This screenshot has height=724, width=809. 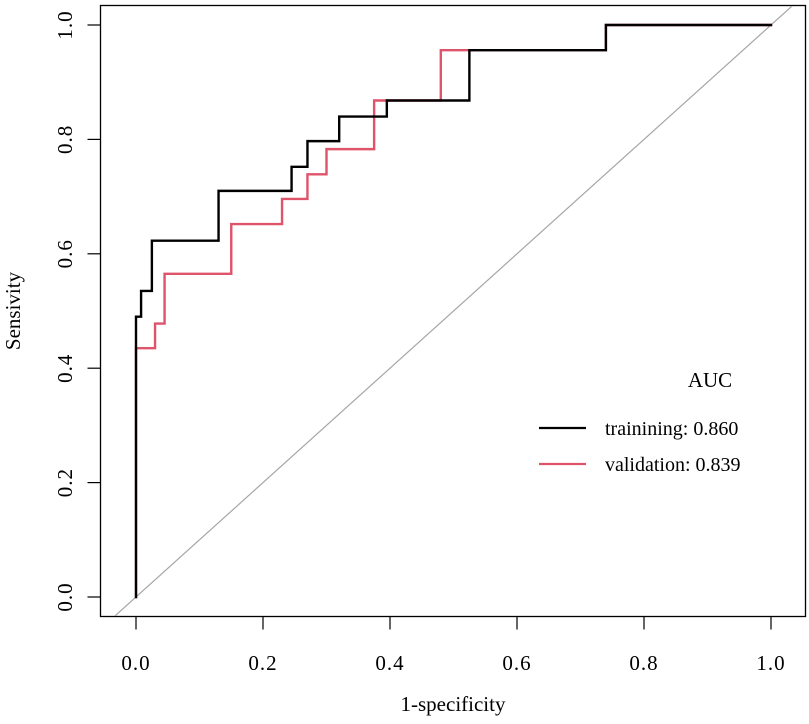 I want to click on y-tick-label: 0.2, so click(x=65, y=482).